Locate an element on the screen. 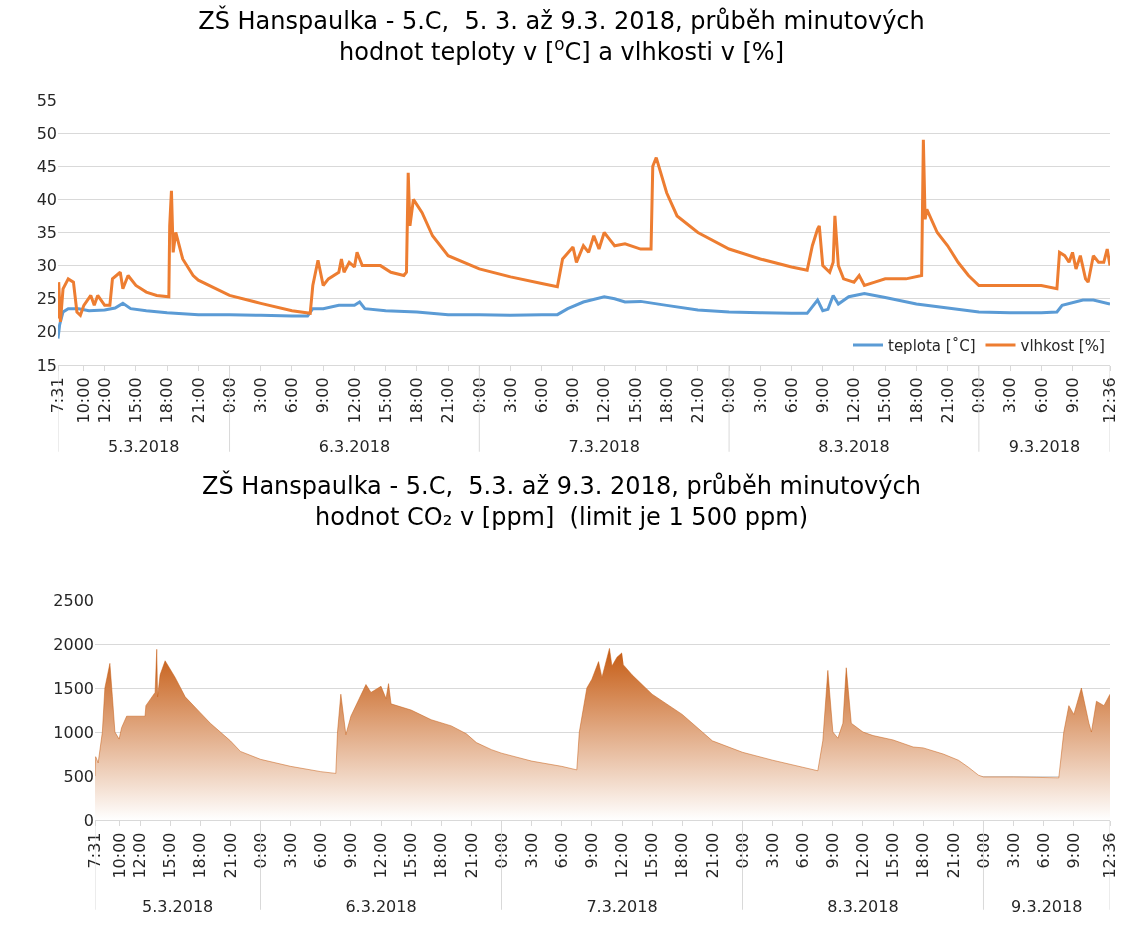 The height and width of the screenshot is (925, 1123). y-tick-label: 30 is located at coordinates (46, 266).